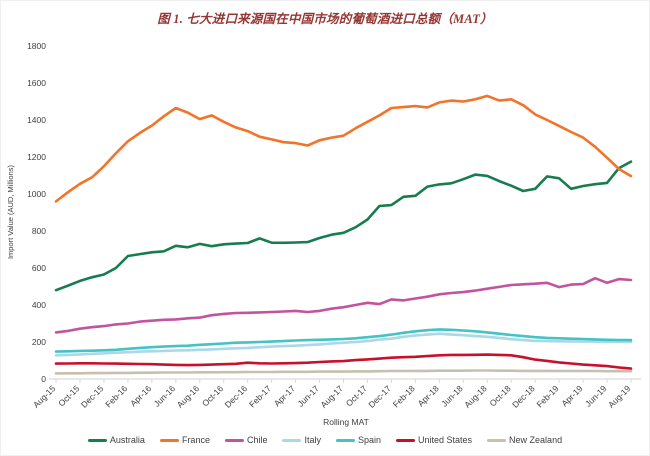 This screenshot has height=456, width=650. I want to click on legend-item-united-states: United States, so click(434, 440).